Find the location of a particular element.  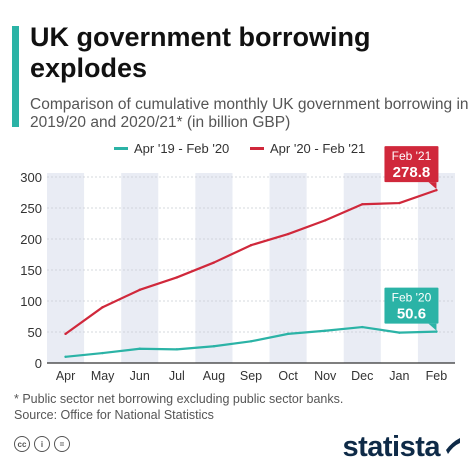

license-icons: cc i = is located at coordinates (42, 444).